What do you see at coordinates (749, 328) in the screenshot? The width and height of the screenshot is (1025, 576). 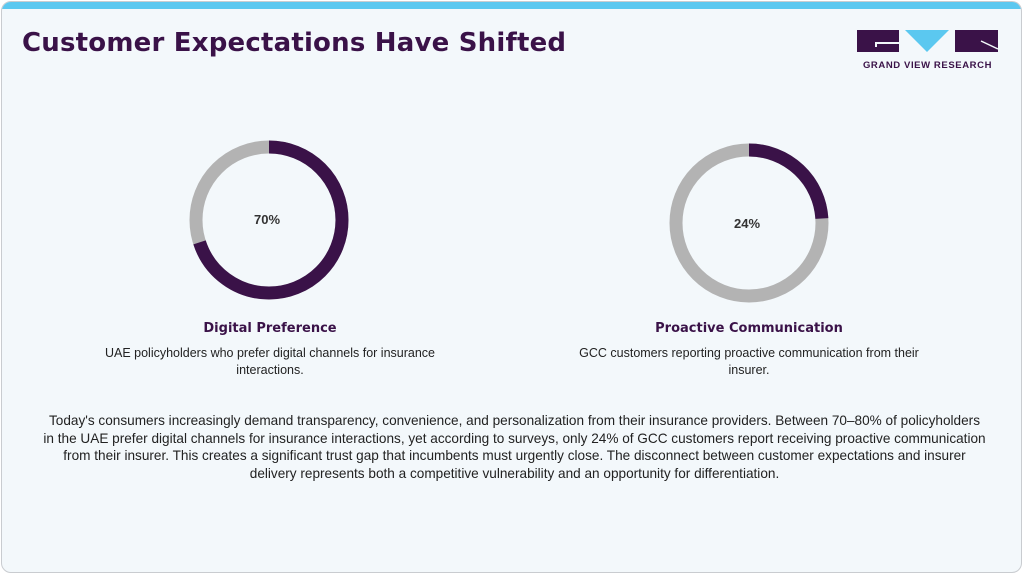 I see `stat-title: Proactive Communication` at bounding box center [749, 328].